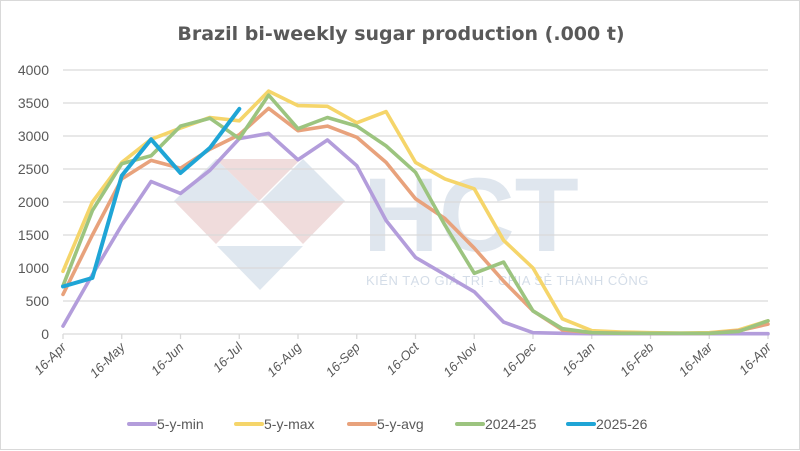  Describe the element at coordinates (228, 357) in the screenshot. I see `x-tick-label: 16-Jul` at that location.